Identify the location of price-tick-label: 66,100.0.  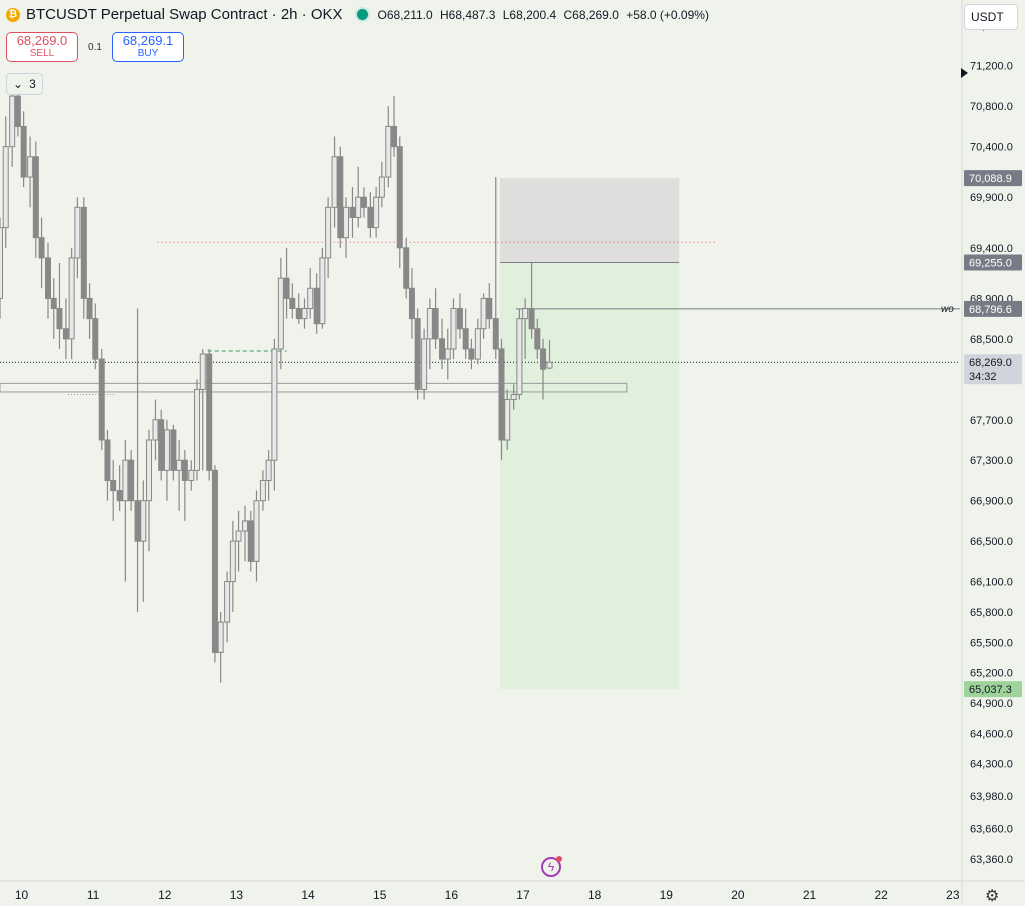
(991, 583).